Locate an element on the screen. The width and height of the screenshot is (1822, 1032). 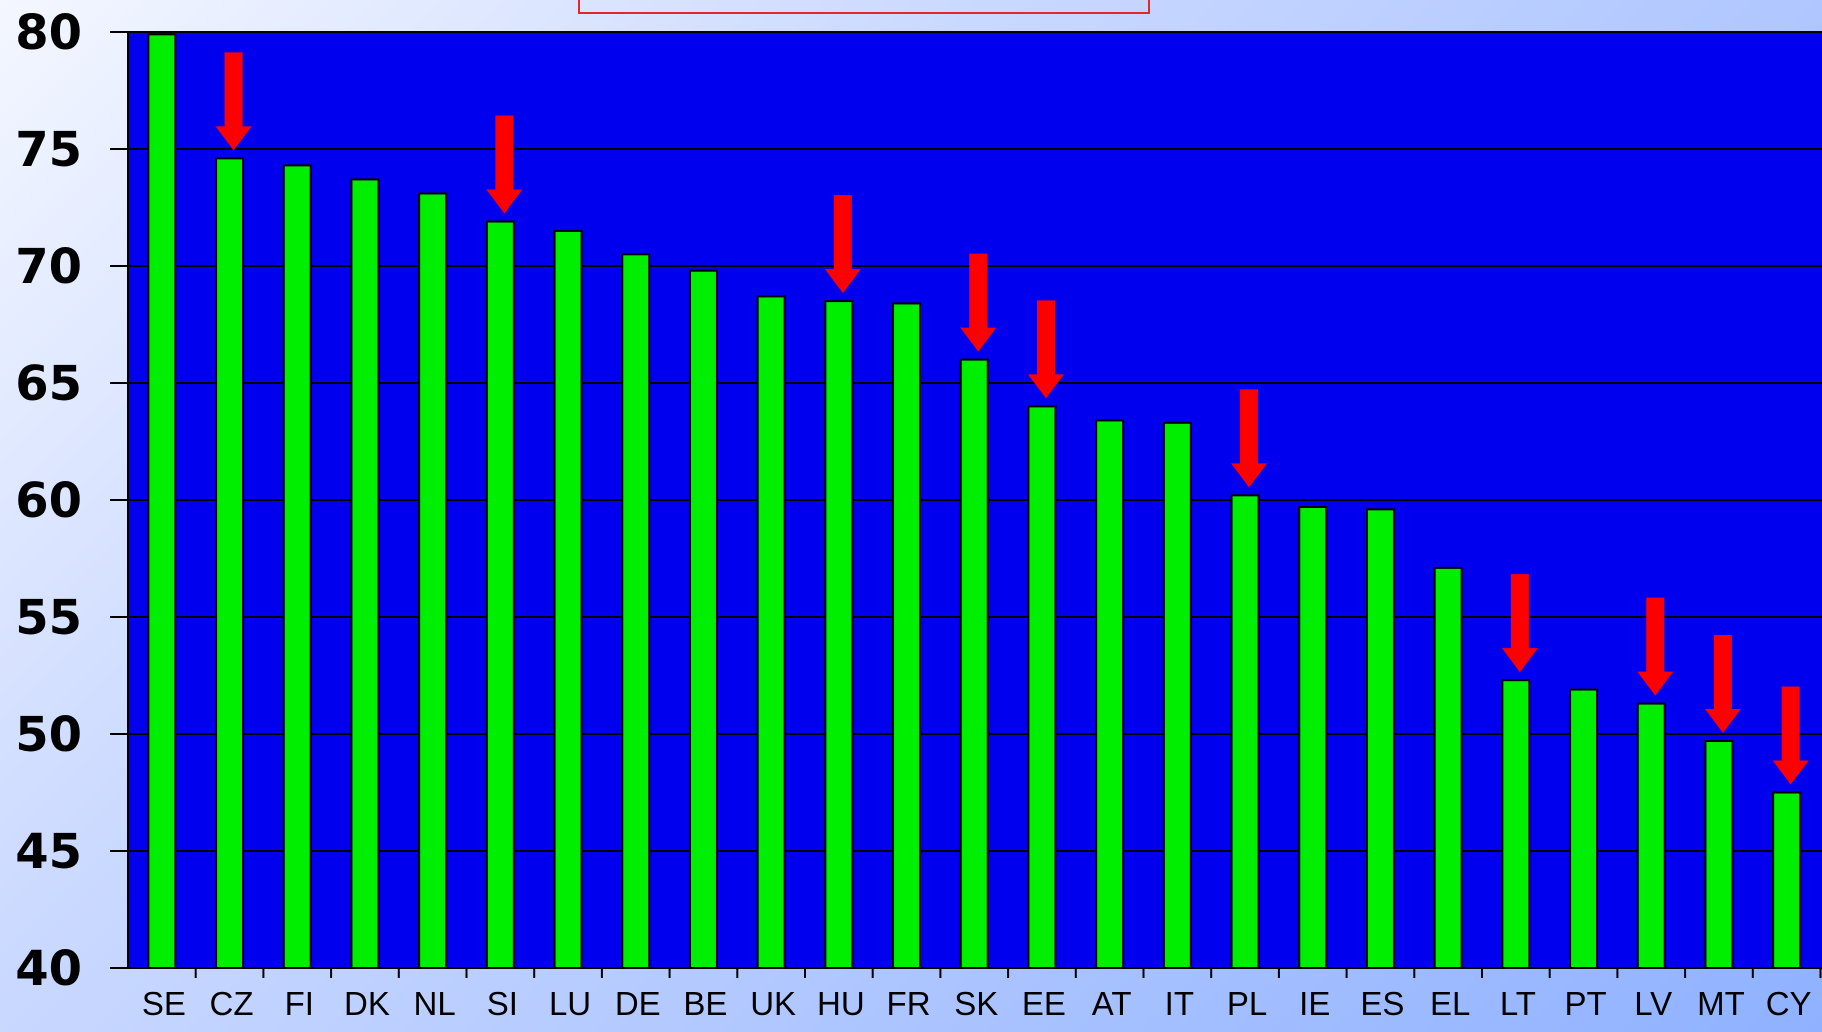
x-tick-label: BE is located at coordinates (705, 1003).